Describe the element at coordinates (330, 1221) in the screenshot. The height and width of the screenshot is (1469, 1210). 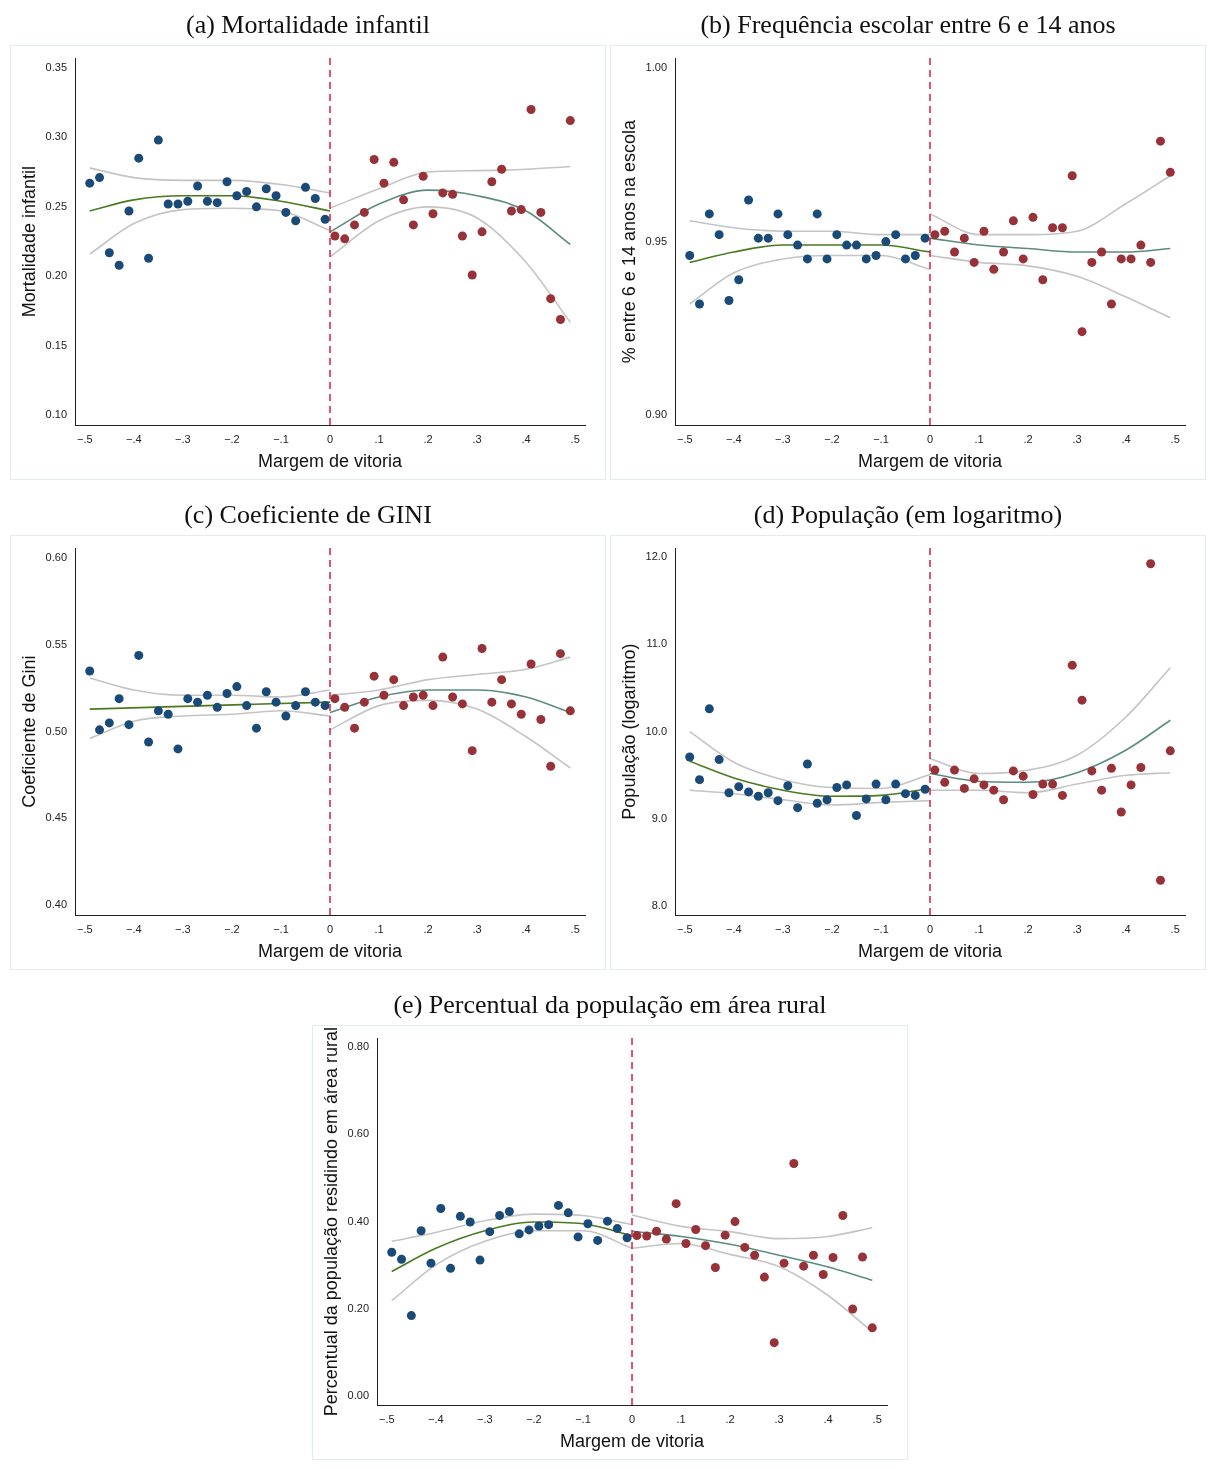
I see `y-axis-title: Percentual da população residindo em área rural` at that location.